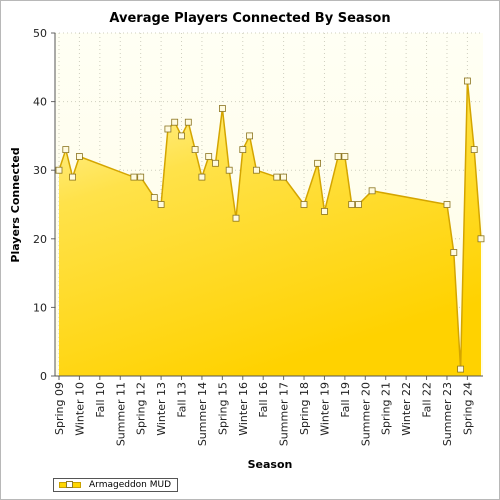 The height and width of the screenshot is (500, 500). I want to click on y-tick-label: 40, so click(40, 102).